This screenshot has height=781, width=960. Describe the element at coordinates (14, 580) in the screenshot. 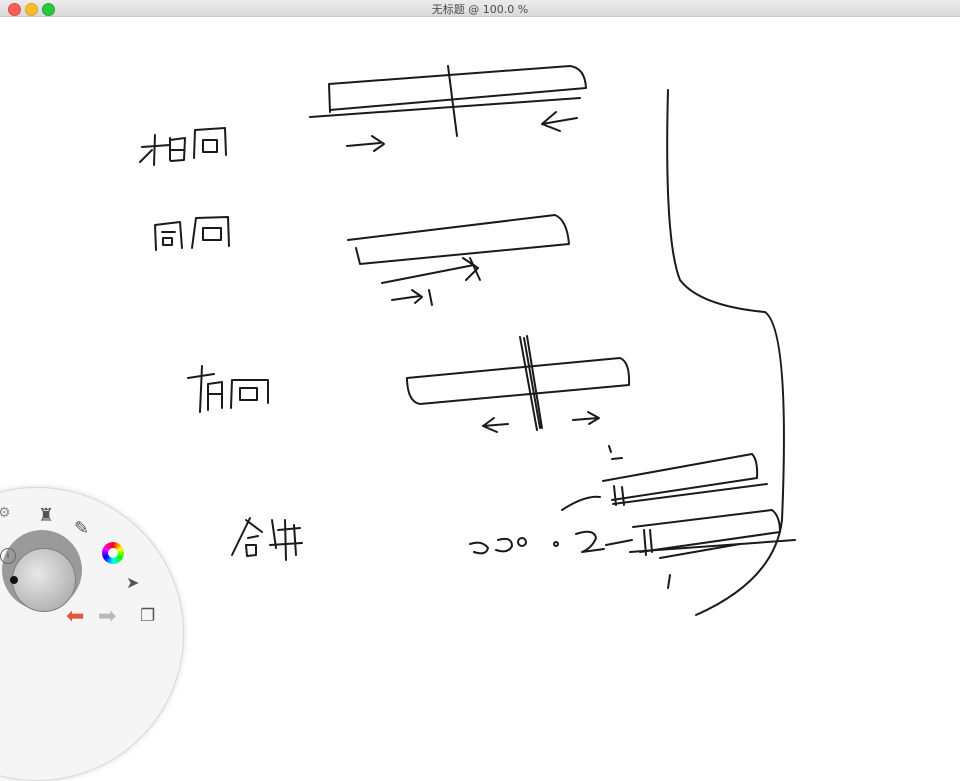

I see `brush-size-dot` at that location.